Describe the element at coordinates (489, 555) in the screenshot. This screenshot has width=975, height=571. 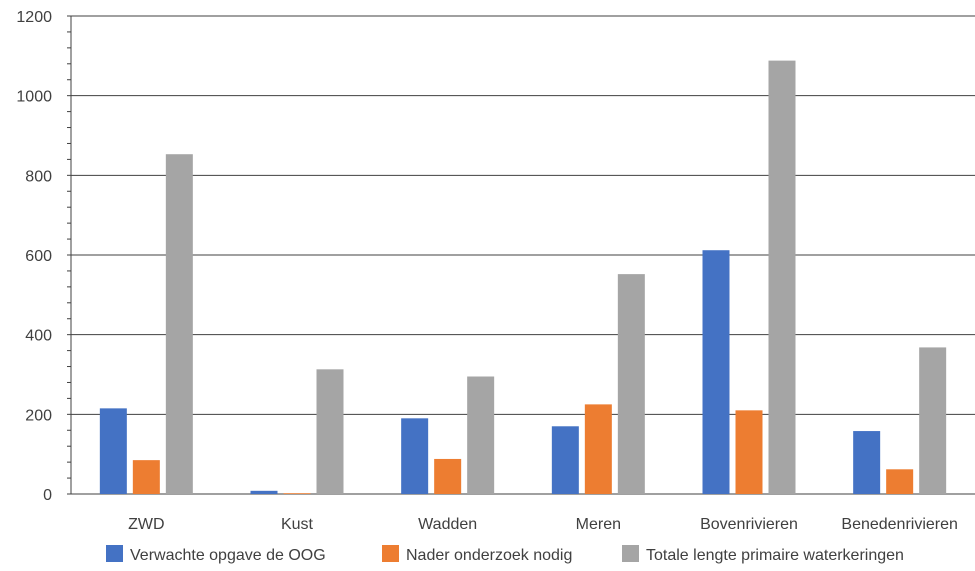
I see `legend-label: Nader onderzoek nodig` at that location.